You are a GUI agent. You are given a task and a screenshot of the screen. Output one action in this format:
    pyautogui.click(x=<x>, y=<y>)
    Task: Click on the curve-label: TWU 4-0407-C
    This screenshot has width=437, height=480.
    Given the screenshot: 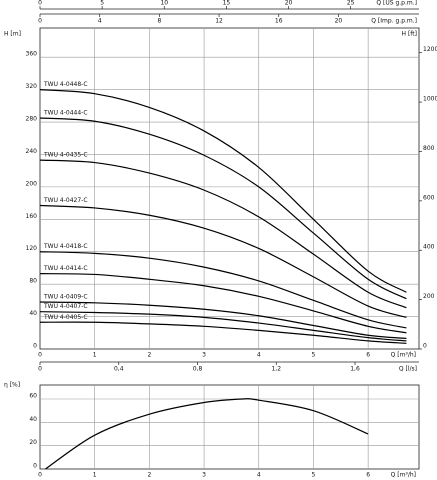 What is the action you would take?
    pyautogui.click(x=65, y=306)
    